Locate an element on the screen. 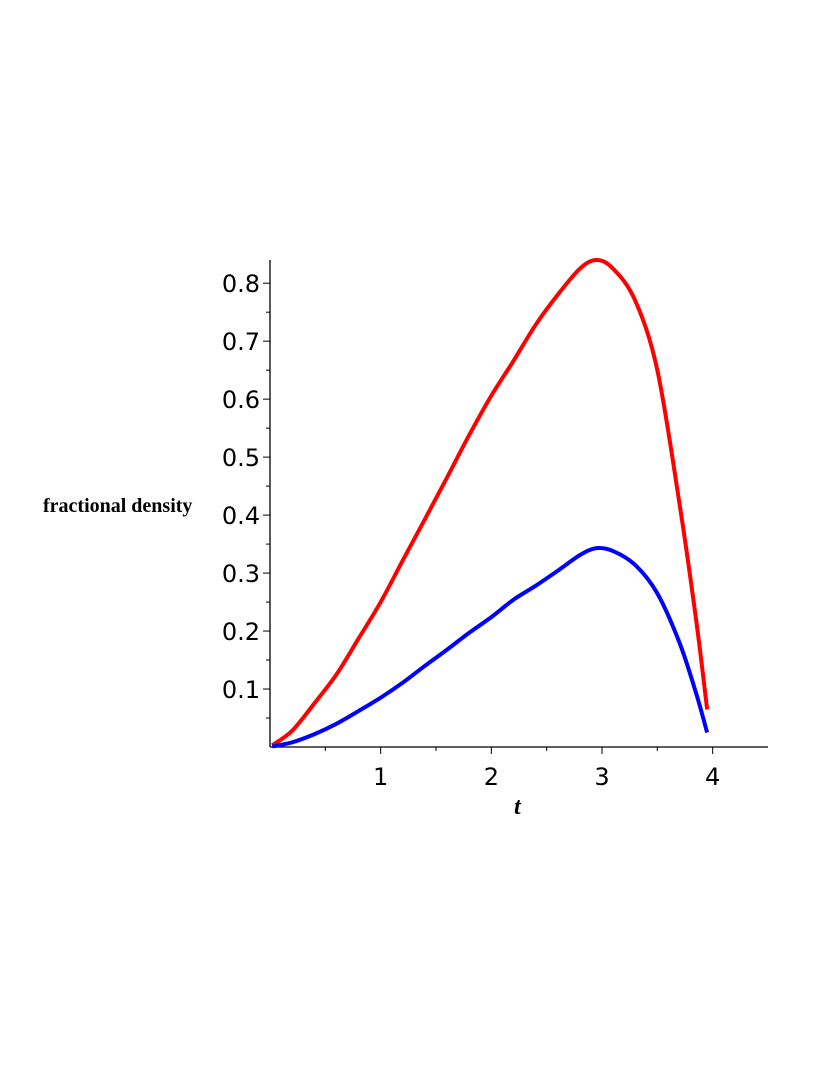 This screenshot has height=1075, width=830. x-axis-label: t is located at coordinates (518, 807).